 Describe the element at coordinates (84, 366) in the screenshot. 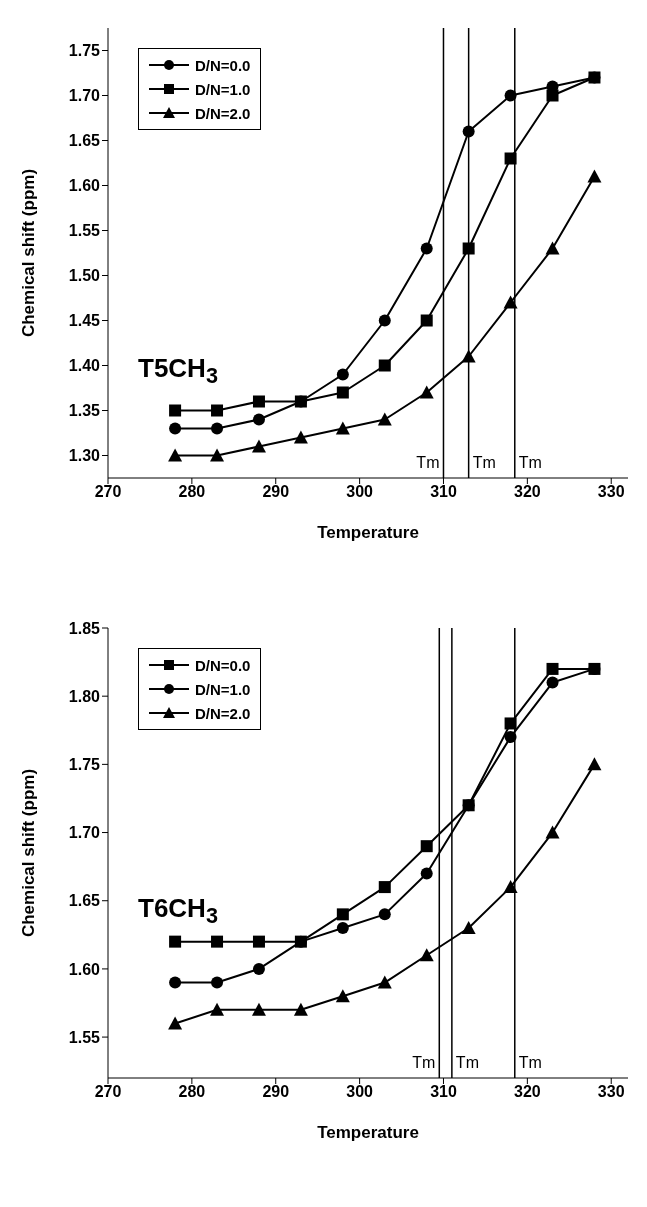

I see `y-tick-label: 1.40` at that location.